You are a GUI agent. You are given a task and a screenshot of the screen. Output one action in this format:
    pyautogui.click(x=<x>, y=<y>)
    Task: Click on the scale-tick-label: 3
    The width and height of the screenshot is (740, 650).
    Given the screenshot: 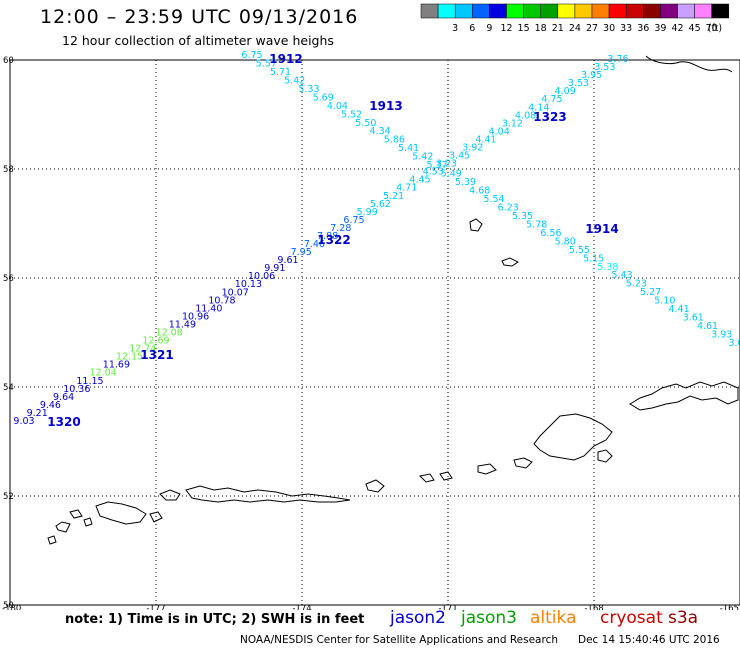 What is the action you would take?
    pyautogui.click(x=455, y=28)
    